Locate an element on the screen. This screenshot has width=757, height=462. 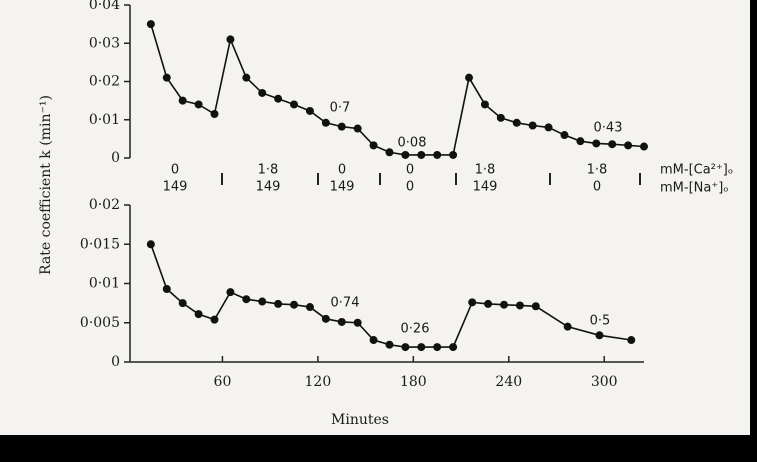
x-tick-label: 240 is located at coordinates (508, 382).